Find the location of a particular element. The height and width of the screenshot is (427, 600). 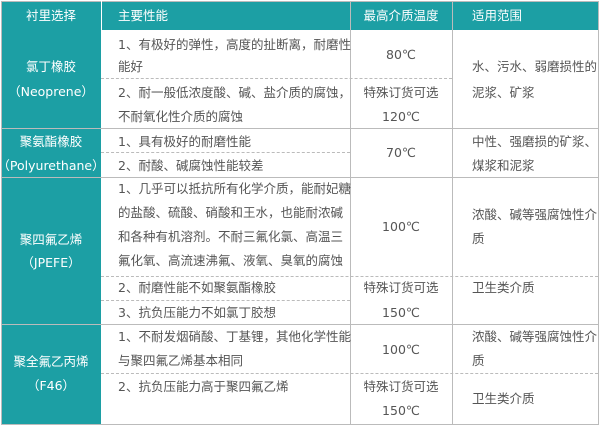

material-name: 聚全氟乙丙烯 is located at coordinates (51, 361).